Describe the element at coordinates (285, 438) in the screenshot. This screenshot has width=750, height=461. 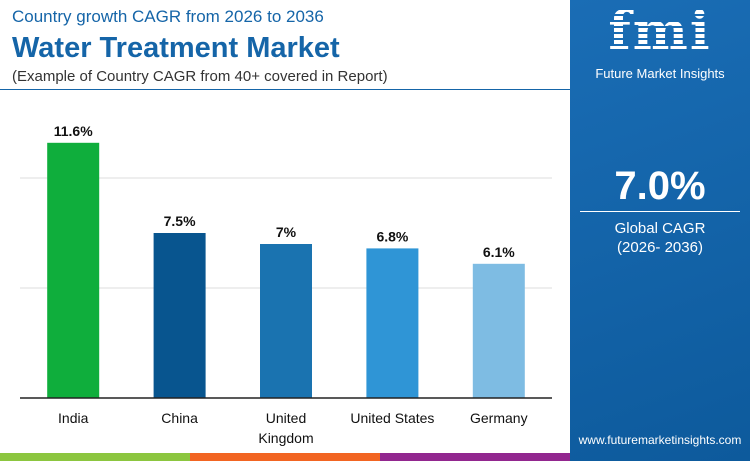
I see `category-label: Kingdom` at that location.